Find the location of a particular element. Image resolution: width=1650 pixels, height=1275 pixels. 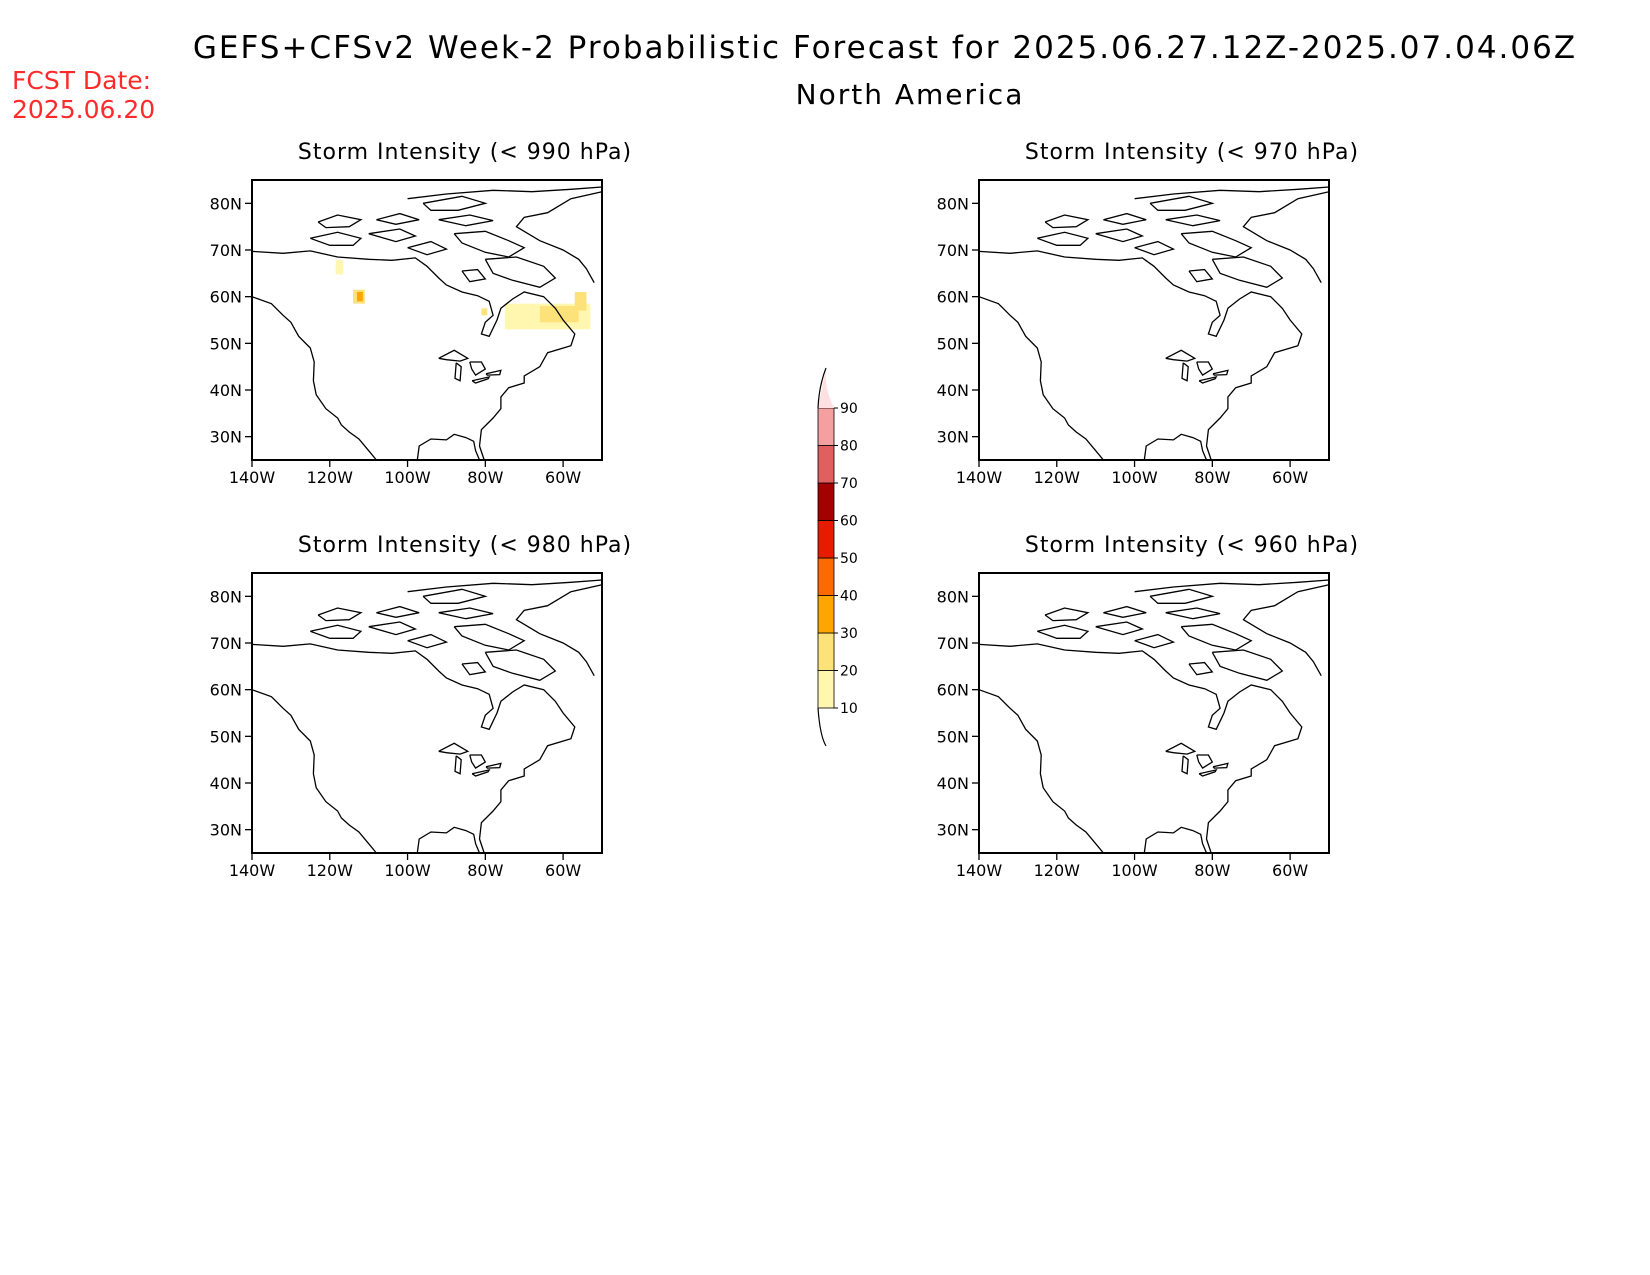

colorbar-label: 80 is located at coordinates (849, 447).